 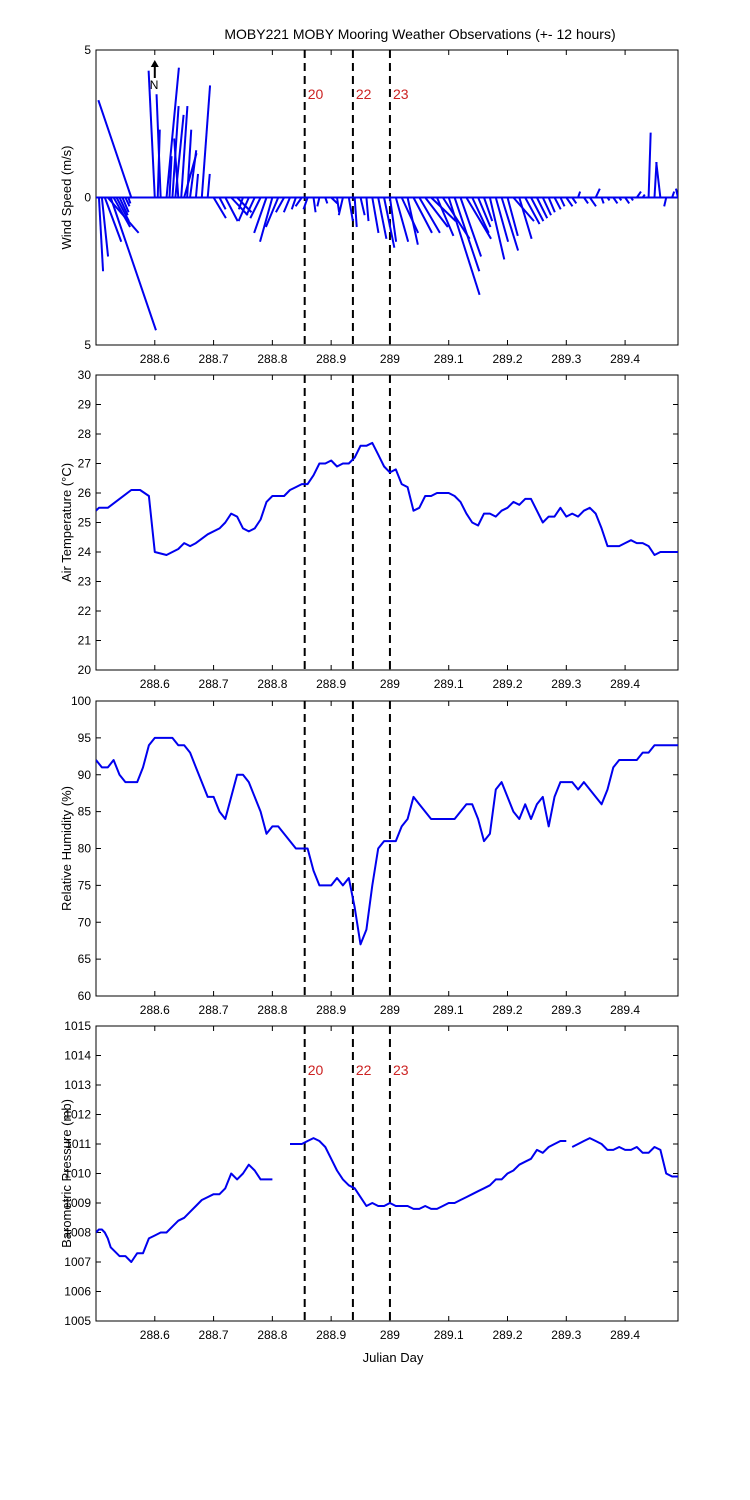 What do you see at coordinates (87, 198) in the screenshot?
I see `y-tick-label: 0` at bounding box center [87, 198].